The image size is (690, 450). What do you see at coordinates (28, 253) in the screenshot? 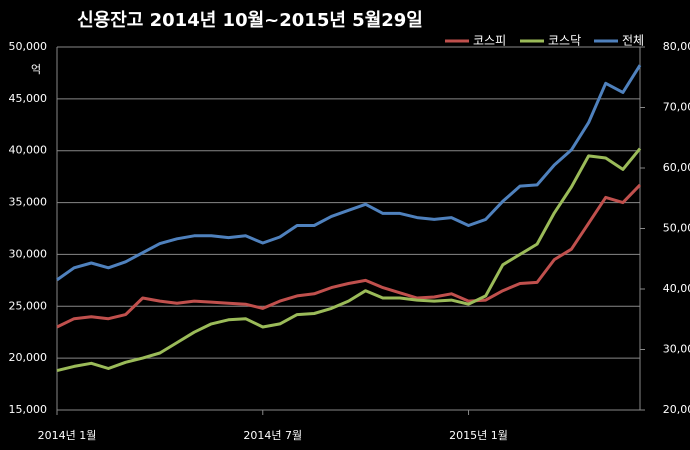
I see `y-tick-label: 30,000` at bounding box center [28, 253].